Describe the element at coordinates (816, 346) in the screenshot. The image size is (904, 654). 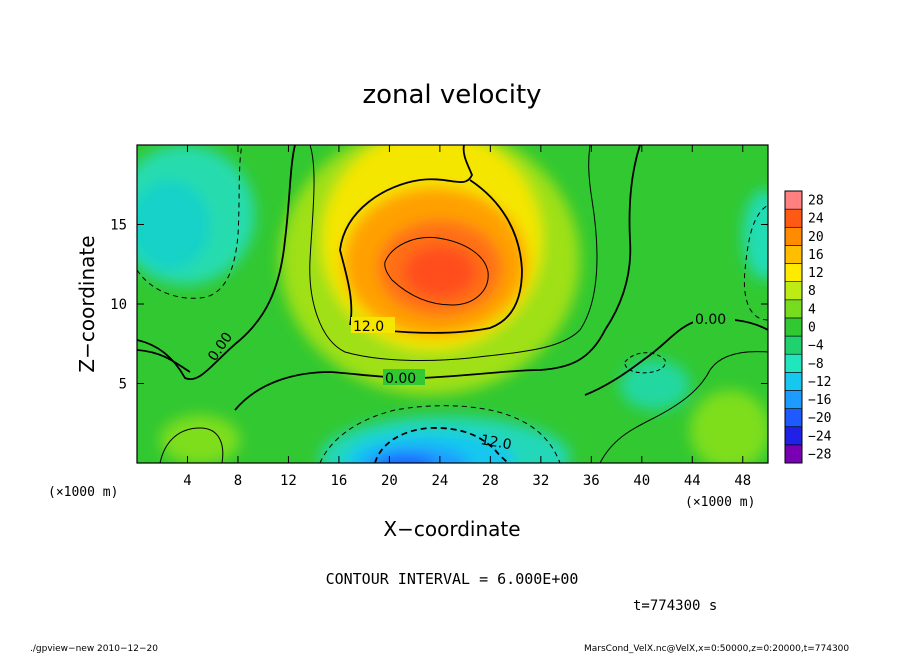
I see `colorbar-label: −4` at that location.